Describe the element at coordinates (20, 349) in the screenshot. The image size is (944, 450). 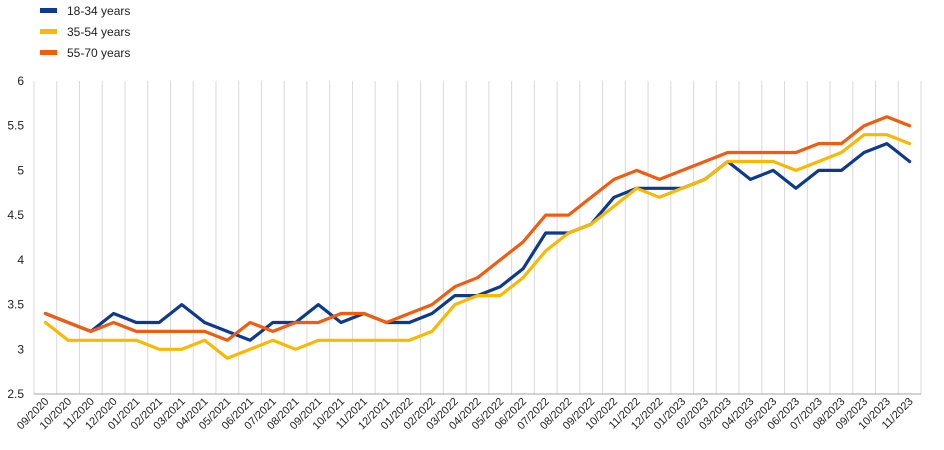
I see `y-tick-label: 3` at that location.